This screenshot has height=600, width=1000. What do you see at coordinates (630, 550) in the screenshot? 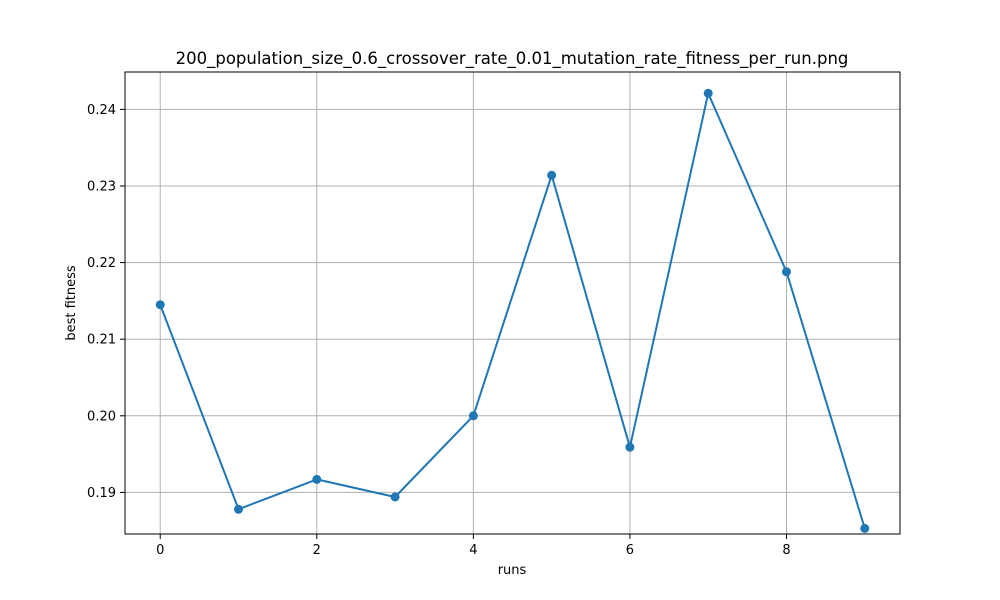
I see `x-tick-label: 6` at bounding box center [630, 550].